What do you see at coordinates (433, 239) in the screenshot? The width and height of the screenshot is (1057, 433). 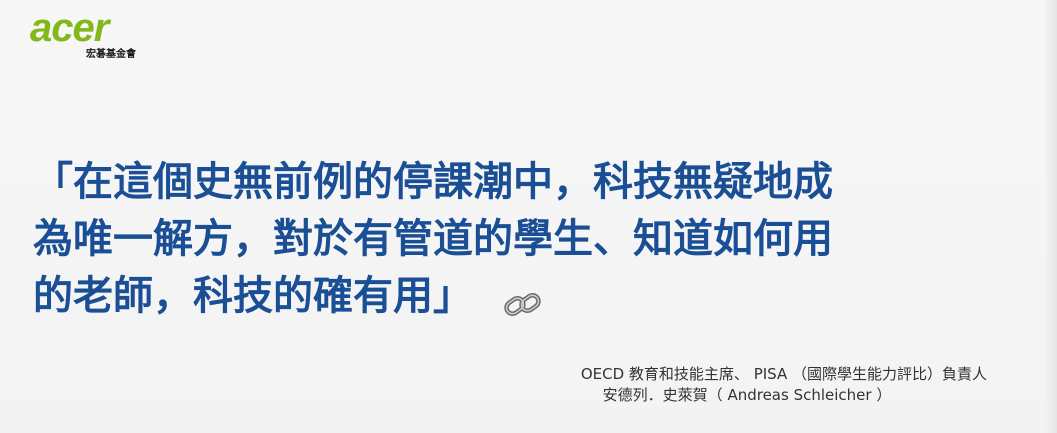 I see `quote-line-2: 為唯一解方，對於有管道的學生、知道如何用` at bounding box center [433, 239].